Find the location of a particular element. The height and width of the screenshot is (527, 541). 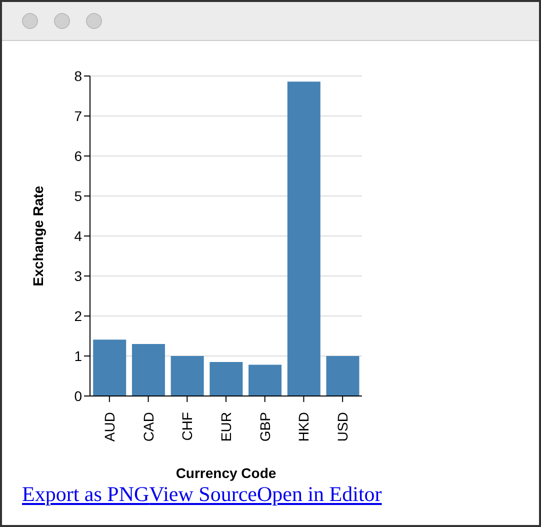

x-tick-label: GBP is located at coordinates (264, 427).